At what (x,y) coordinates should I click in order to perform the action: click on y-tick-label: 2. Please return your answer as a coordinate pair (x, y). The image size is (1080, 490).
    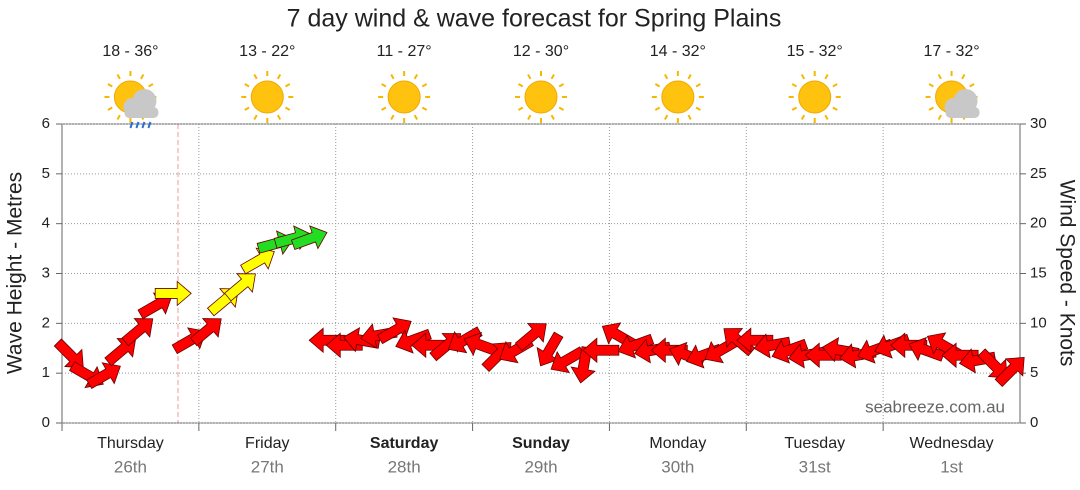
    Looking at the image, I should click on (46, 322).